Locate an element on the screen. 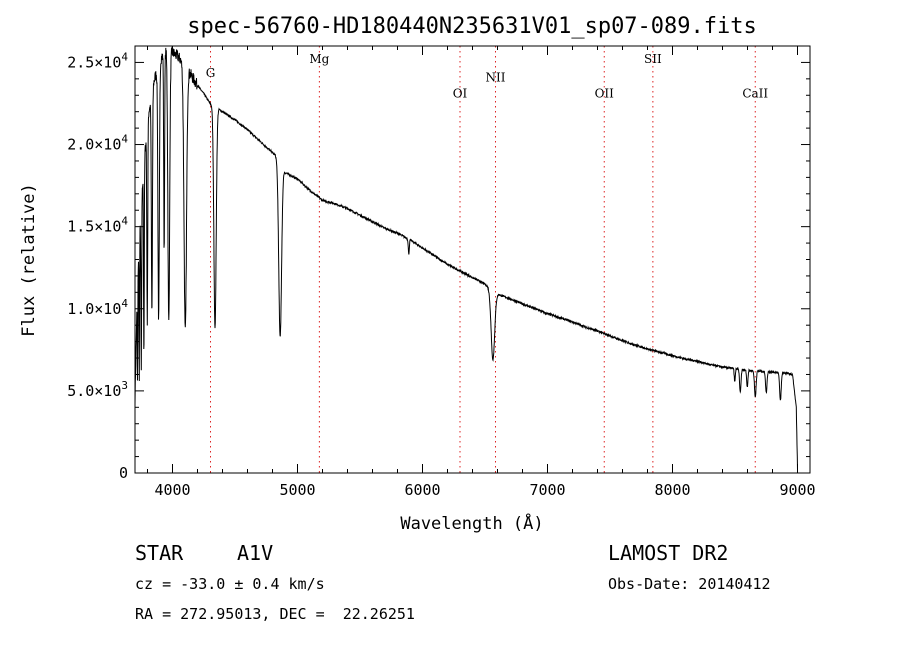  y-tick-mantissa: 2.0×10 is located at coordinates (94, 145).